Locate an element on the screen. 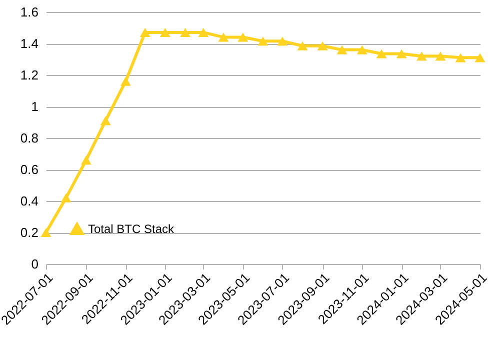  y-tick-label: 0.6 is located at coordinates (29, 169).